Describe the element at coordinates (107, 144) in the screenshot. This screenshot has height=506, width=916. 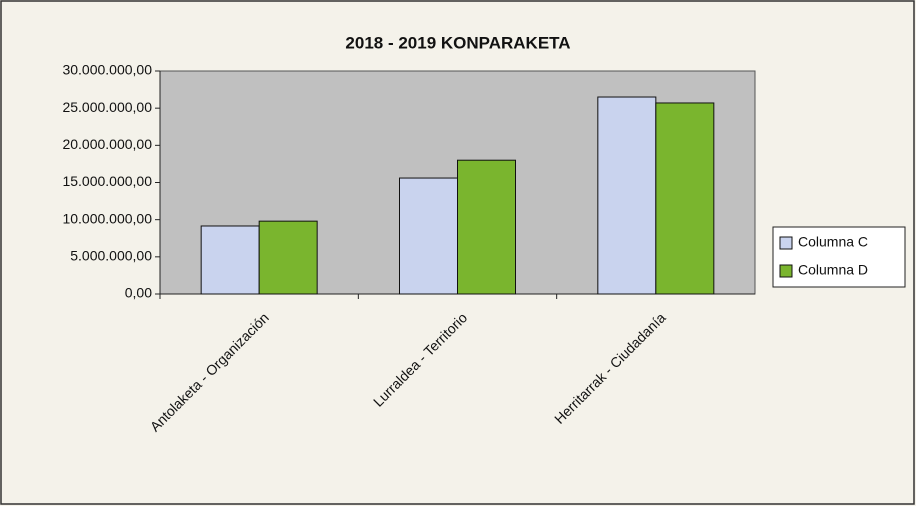
I see `y-tick-label: 20.000.000,00` at that location.